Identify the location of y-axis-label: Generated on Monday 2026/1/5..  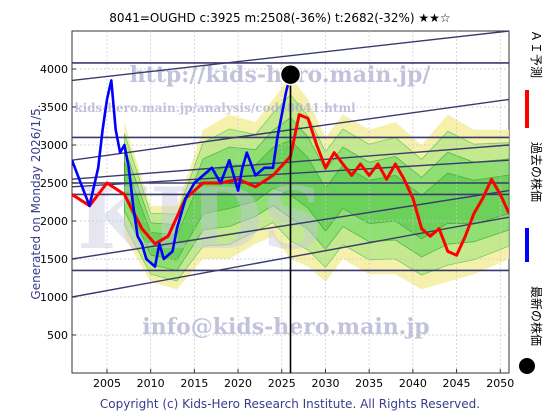
(36, 201).